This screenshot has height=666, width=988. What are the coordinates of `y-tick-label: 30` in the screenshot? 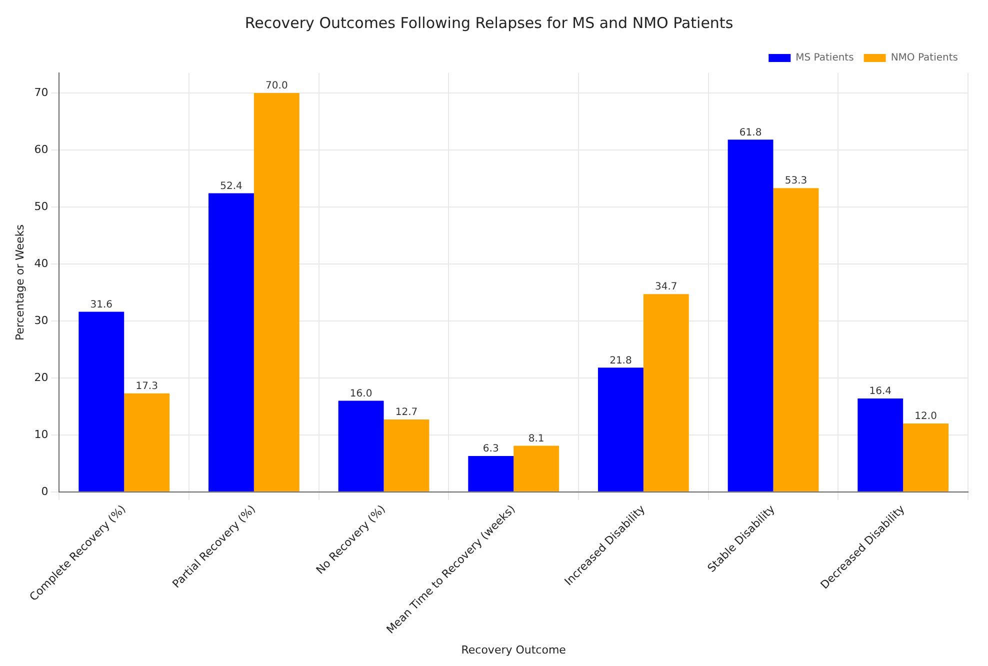 It's located at (41, 320).